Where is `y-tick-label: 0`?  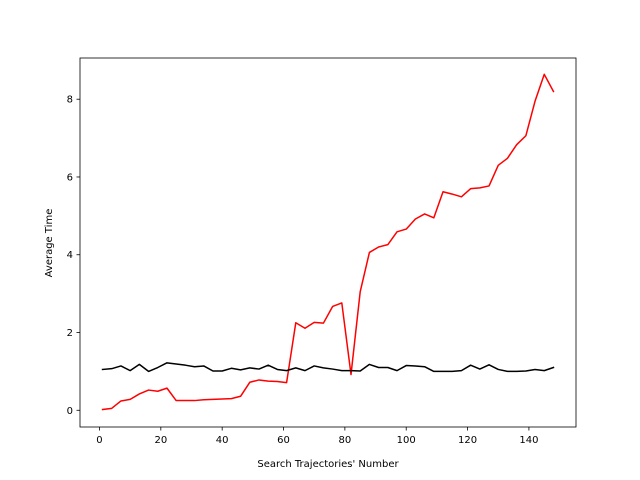
y-tick-label: 0 is located at coordinates (70, 411).